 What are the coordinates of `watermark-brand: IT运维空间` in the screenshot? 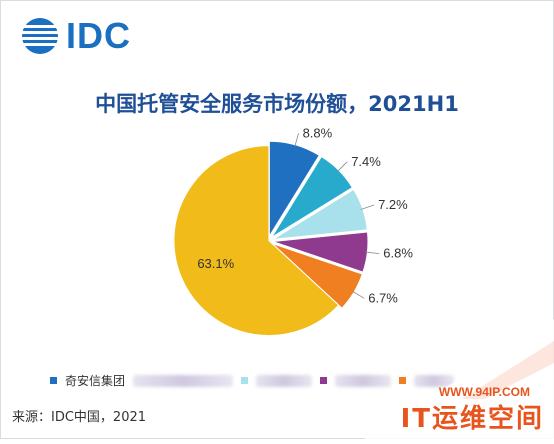 It's located at (472, 419).